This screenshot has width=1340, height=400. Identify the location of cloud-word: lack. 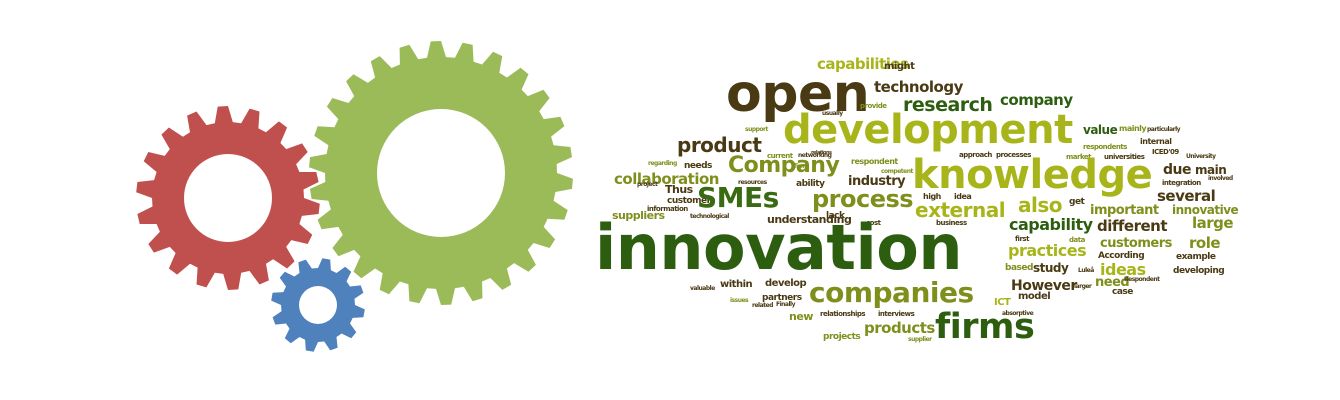
(835, 216).